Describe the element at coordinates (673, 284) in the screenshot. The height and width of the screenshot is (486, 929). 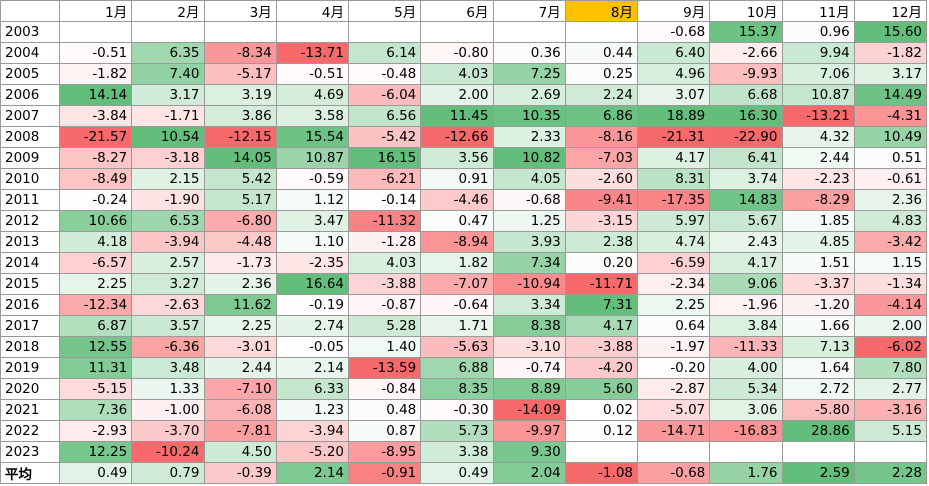
I see `return-cell: -2.34` at that location.